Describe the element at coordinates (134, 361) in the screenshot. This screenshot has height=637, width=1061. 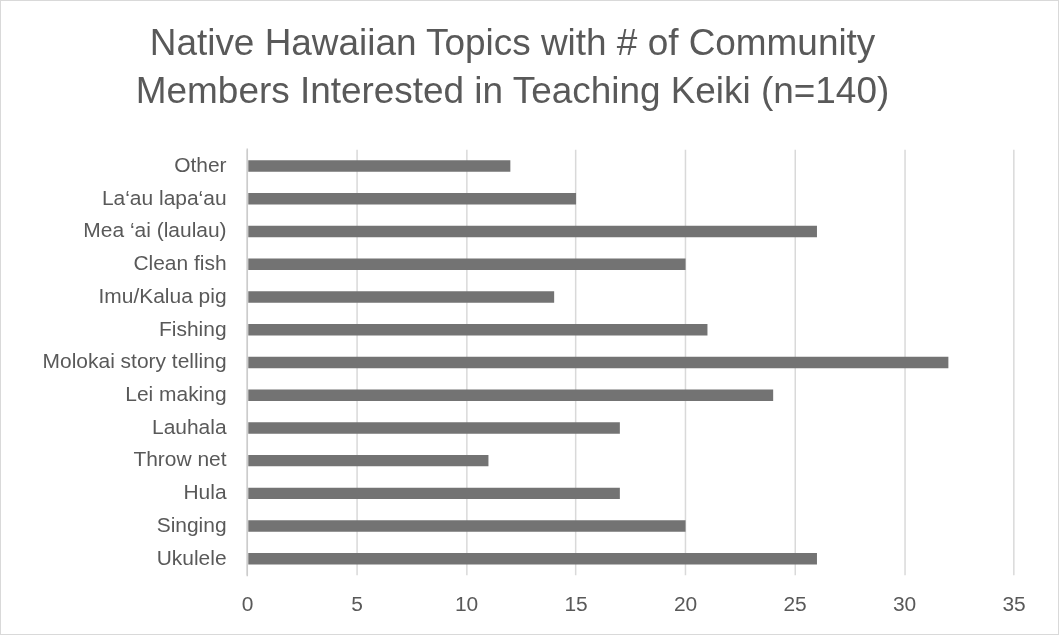
I see `y-tick-label: Molokai story telling` at that location.